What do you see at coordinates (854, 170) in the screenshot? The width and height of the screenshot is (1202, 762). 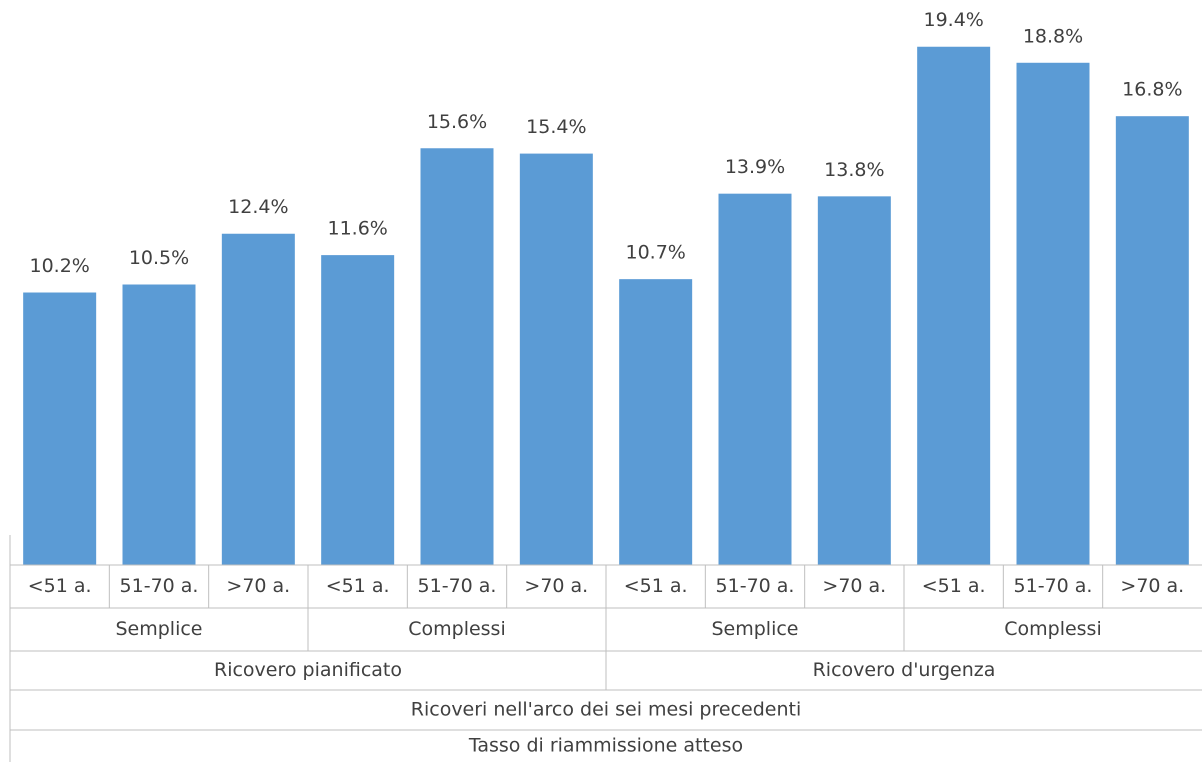 I see `data-label: 13.8%` at bounding box center [854, 170].